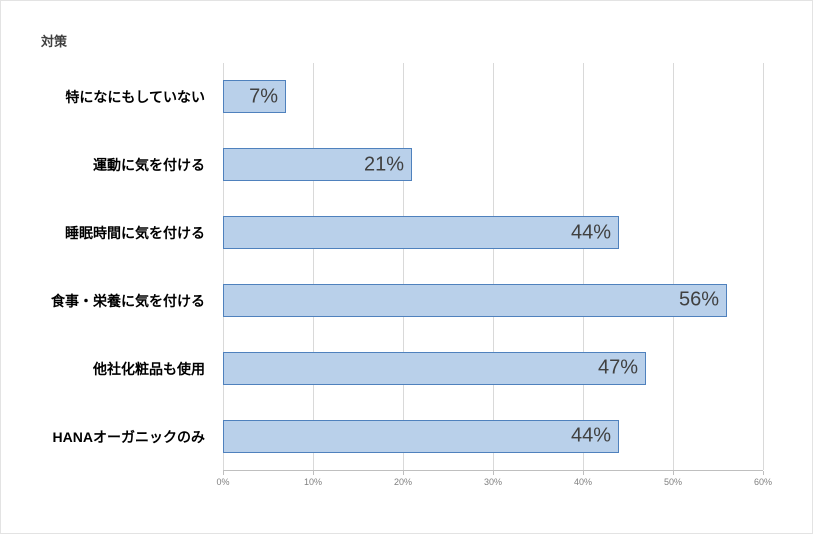 This screenshot has height=534, width=813. I want to click on bar-row: 47%, so click(493, 368).